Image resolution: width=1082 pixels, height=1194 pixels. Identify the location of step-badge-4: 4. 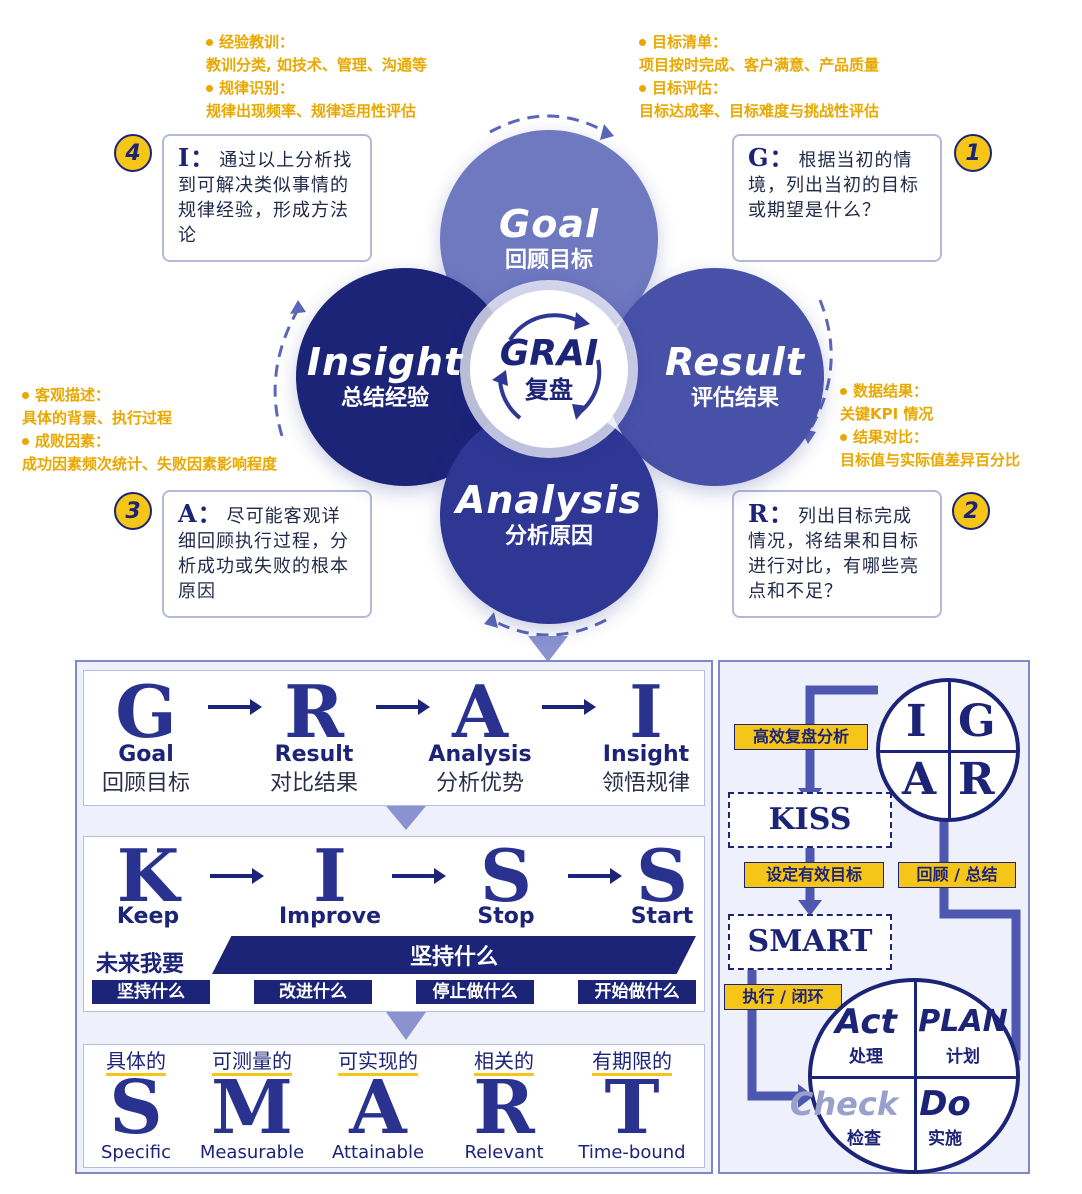
(133, 153).